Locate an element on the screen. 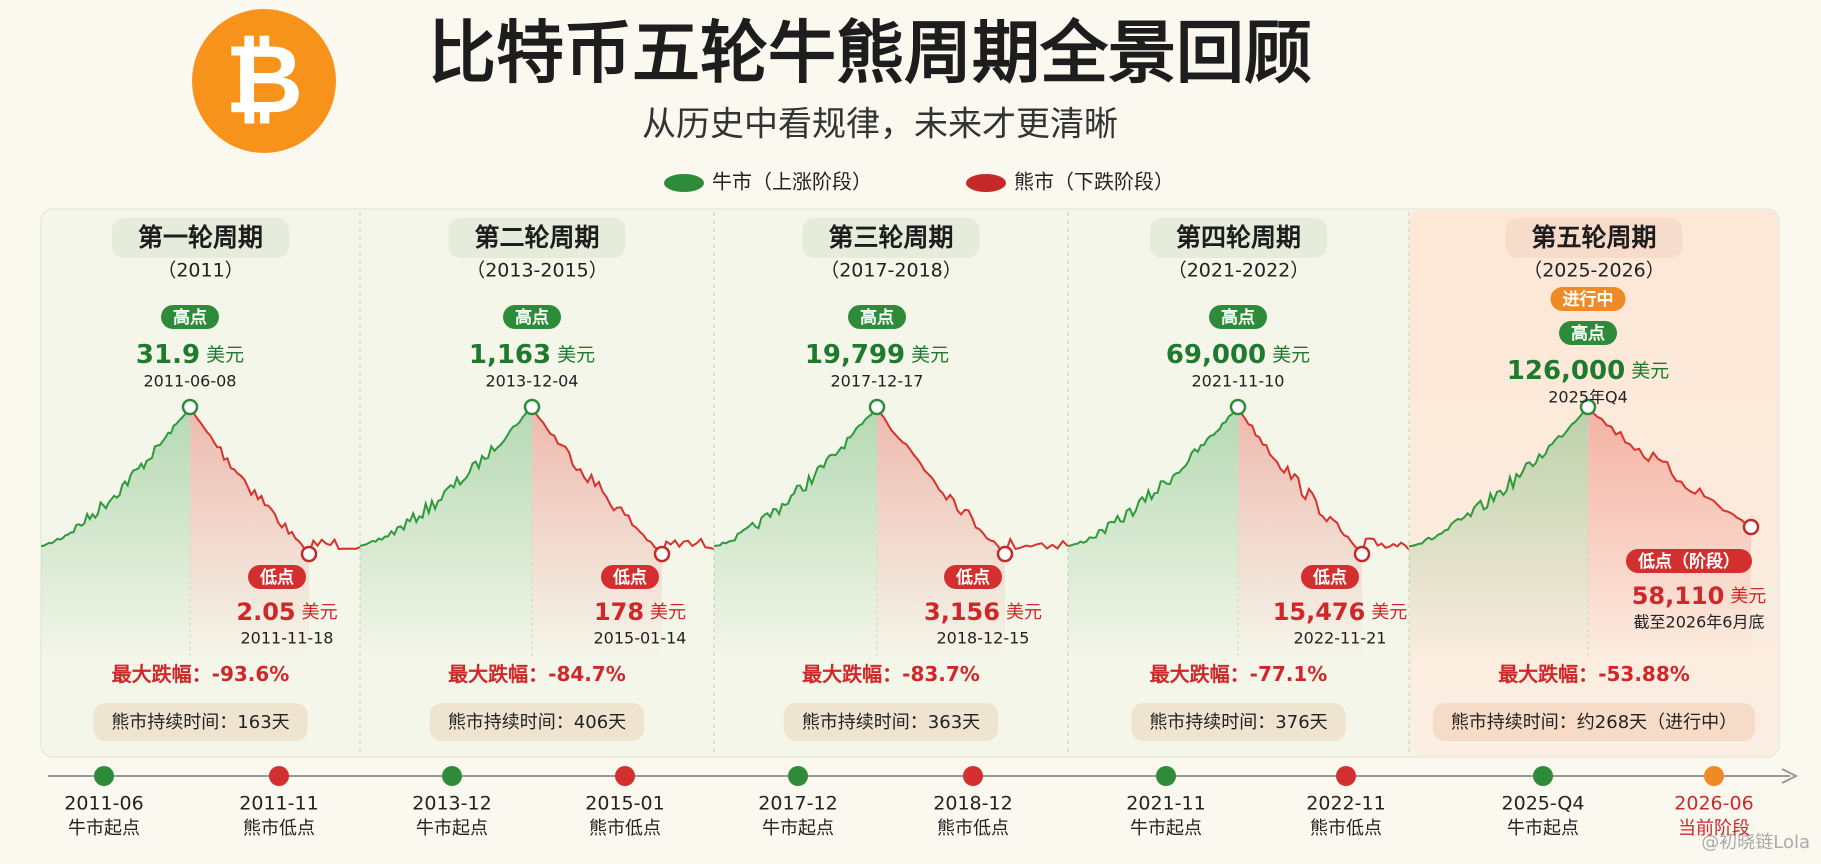 This screenshot has height=864, width=1821. cycle-name: 第二轮周期 is located at coordinates (537, 238).